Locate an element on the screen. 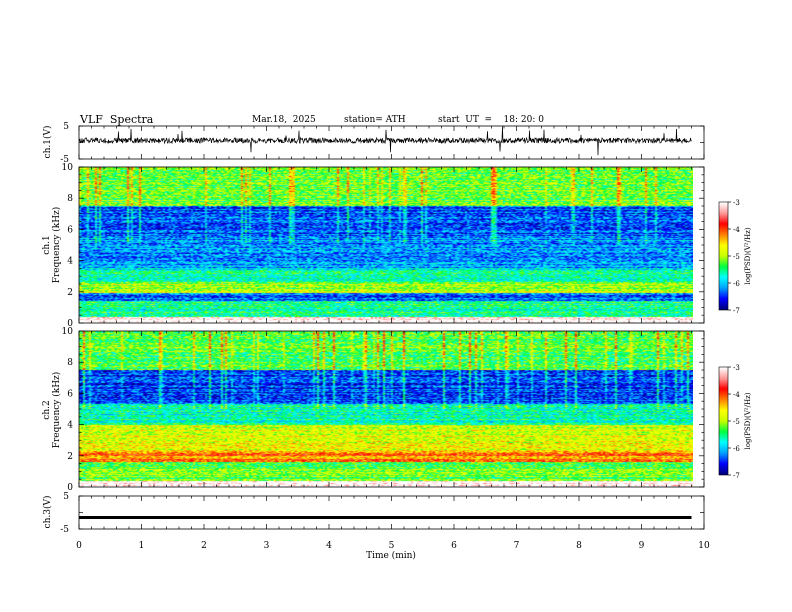 The image size is (792, 612). ch1-colorbar-label: log(PSD)(V²/Hz) is located at coordinates (748, 255).